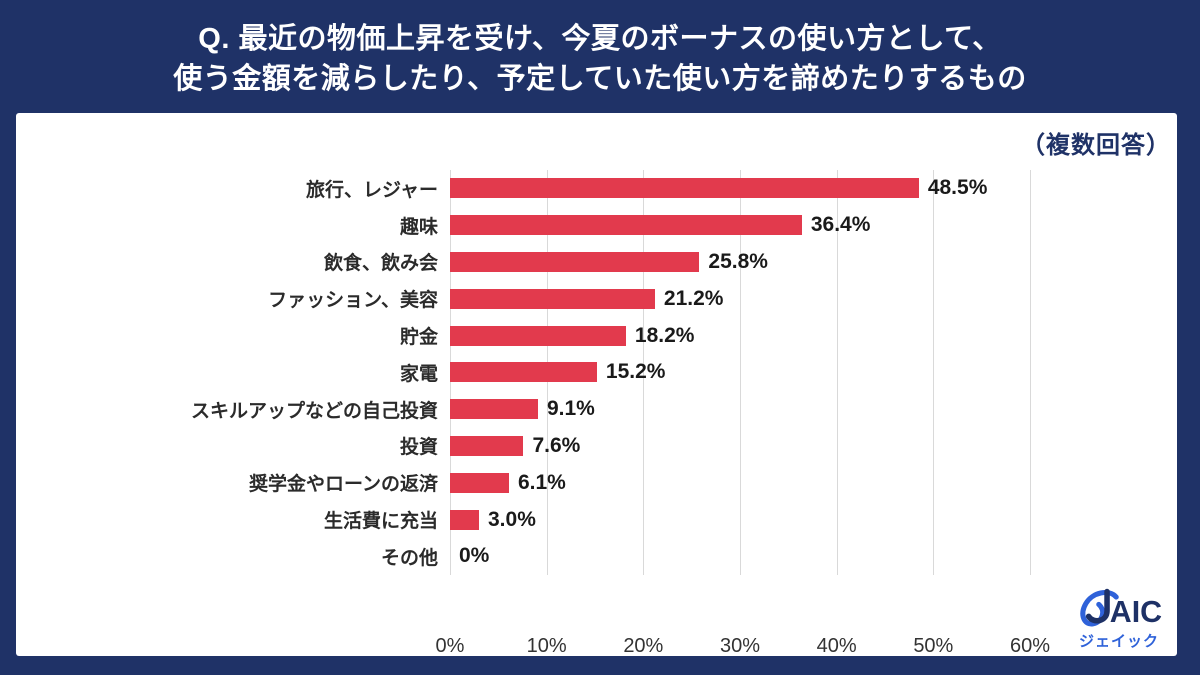 The height and width of the screenshot is (675, 1200). Describe the element at coordinates (693, 298) in the screenshot. I see `value-label: 21.2%` at that location.